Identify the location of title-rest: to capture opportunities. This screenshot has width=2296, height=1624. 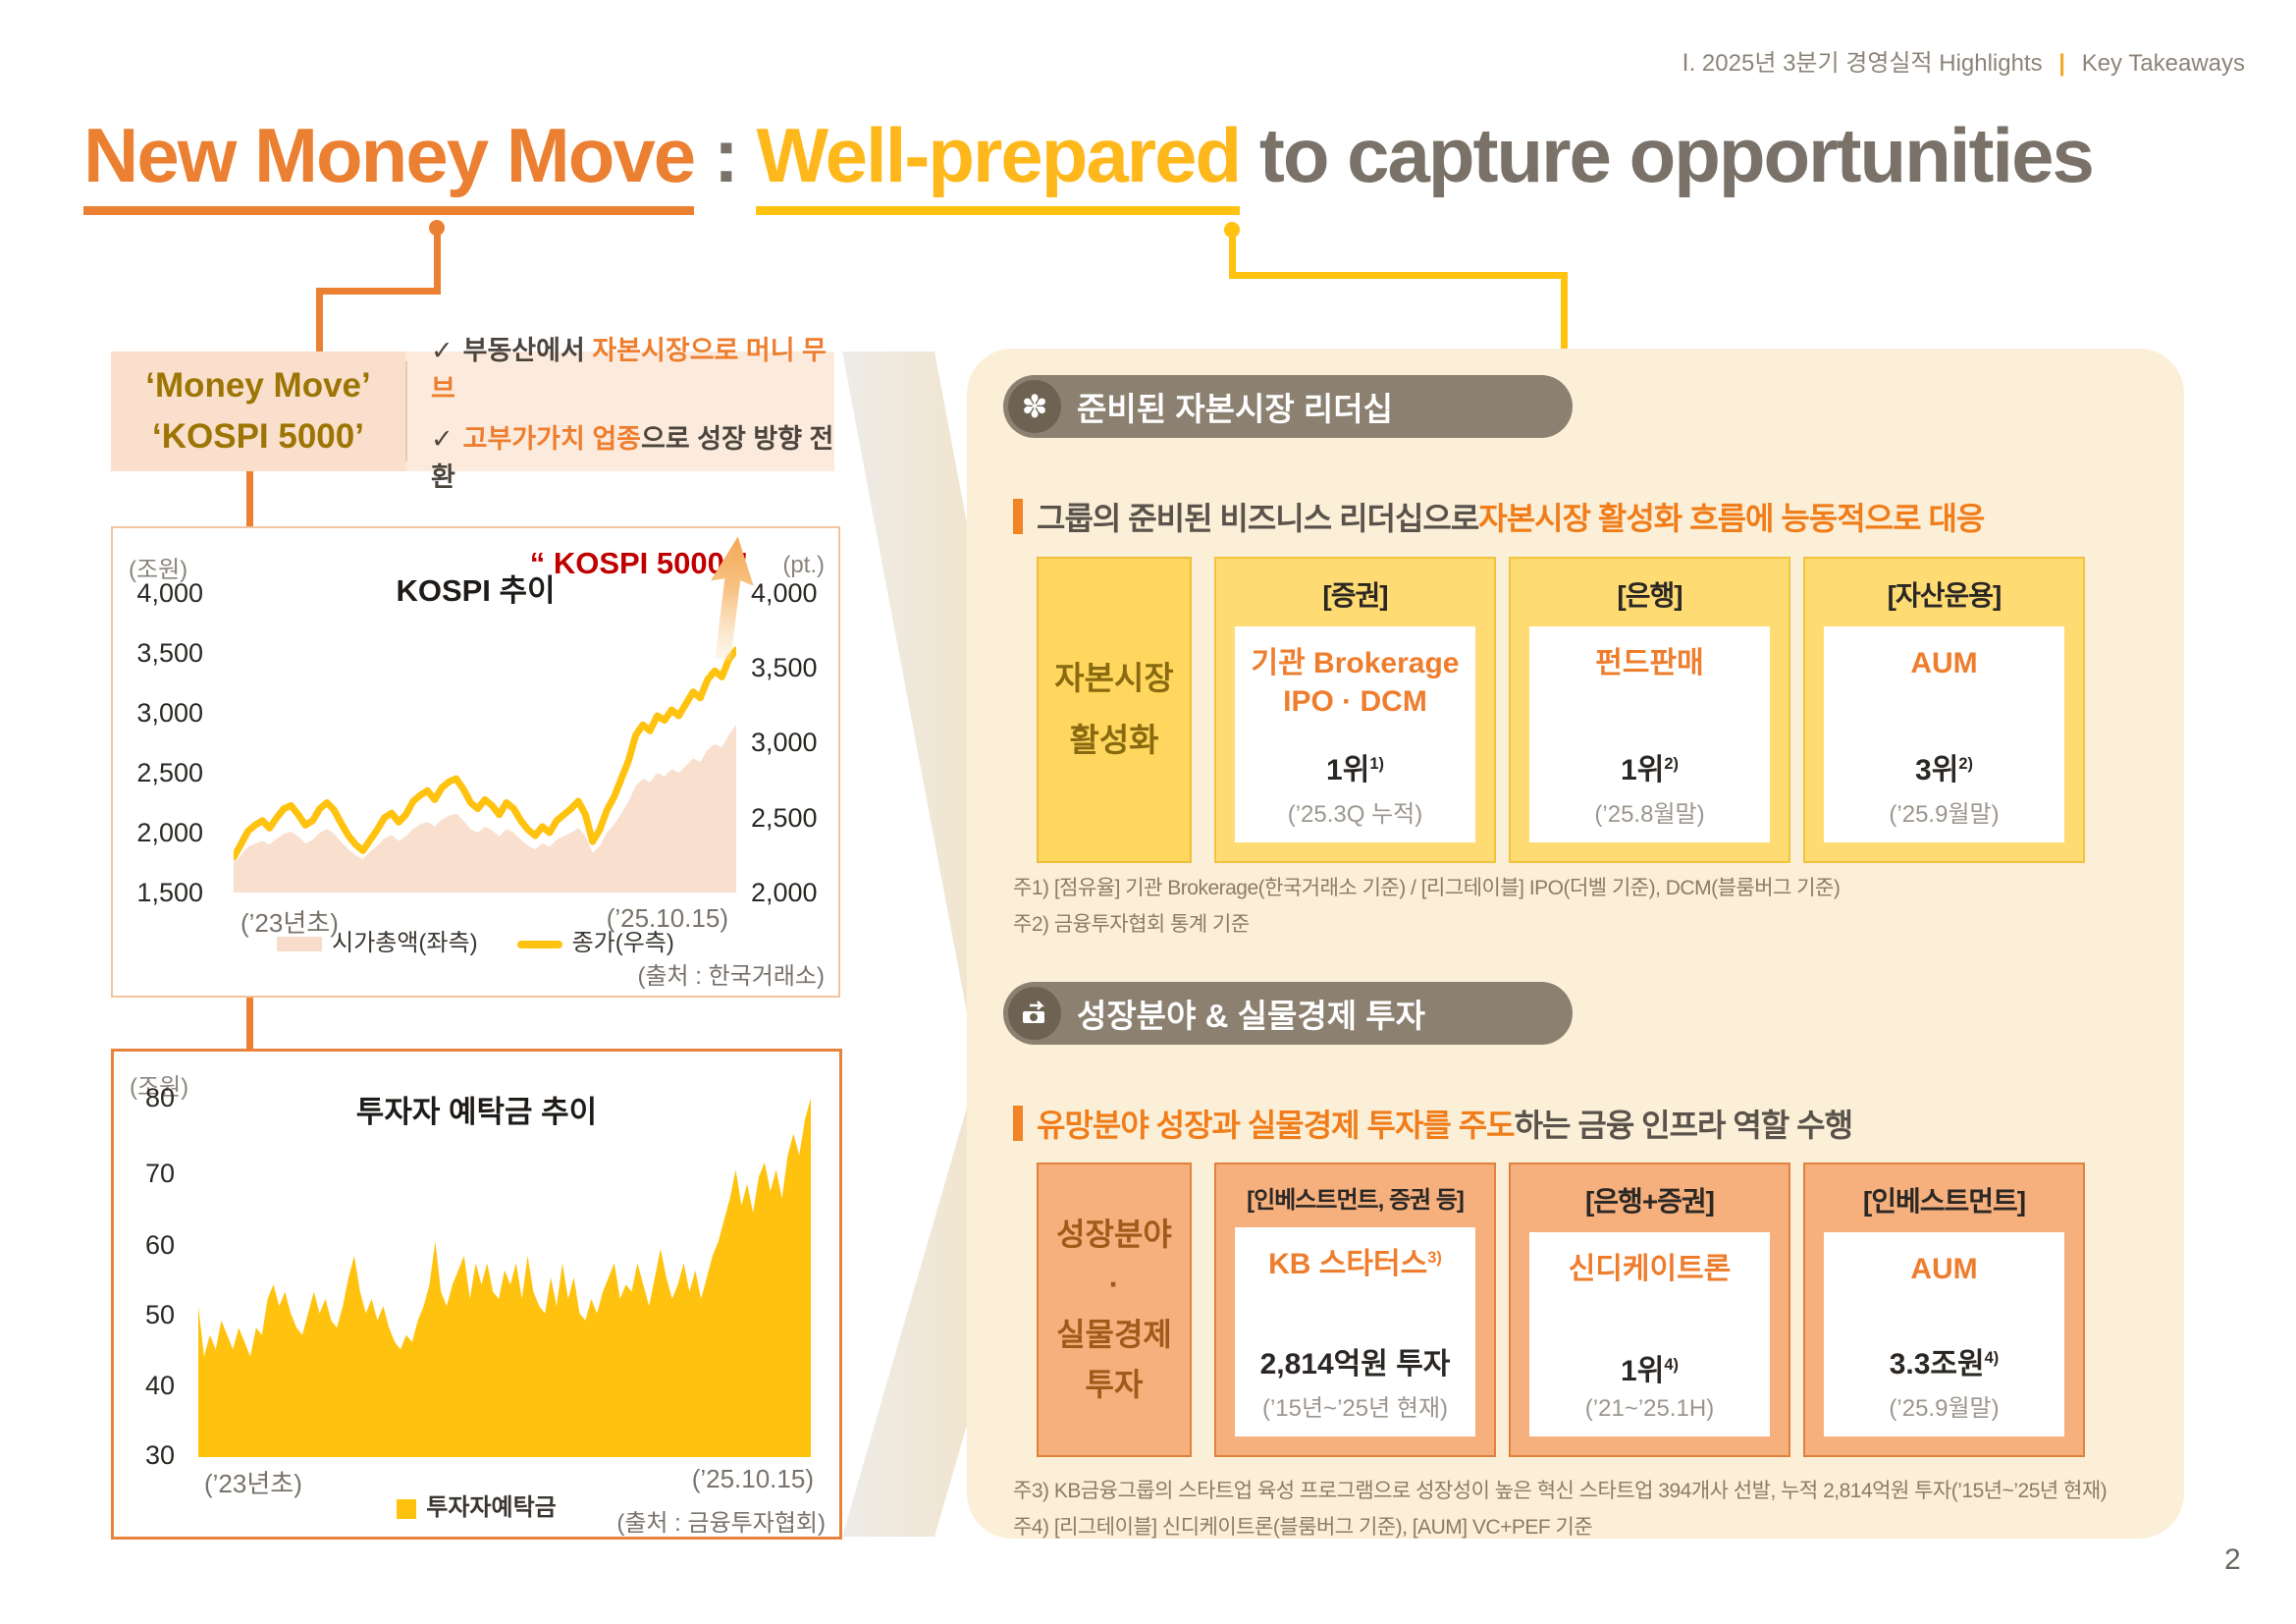
(1676, 155).